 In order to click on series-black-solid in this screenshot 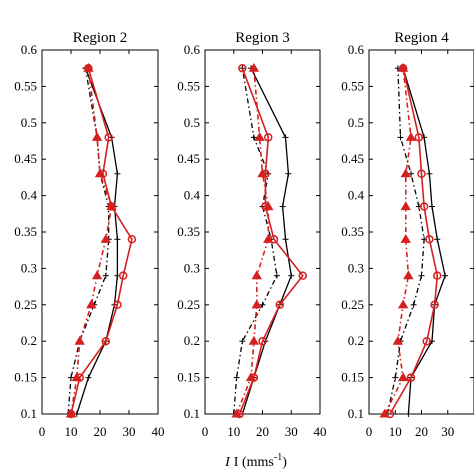, I will do `click(97, 241)`.